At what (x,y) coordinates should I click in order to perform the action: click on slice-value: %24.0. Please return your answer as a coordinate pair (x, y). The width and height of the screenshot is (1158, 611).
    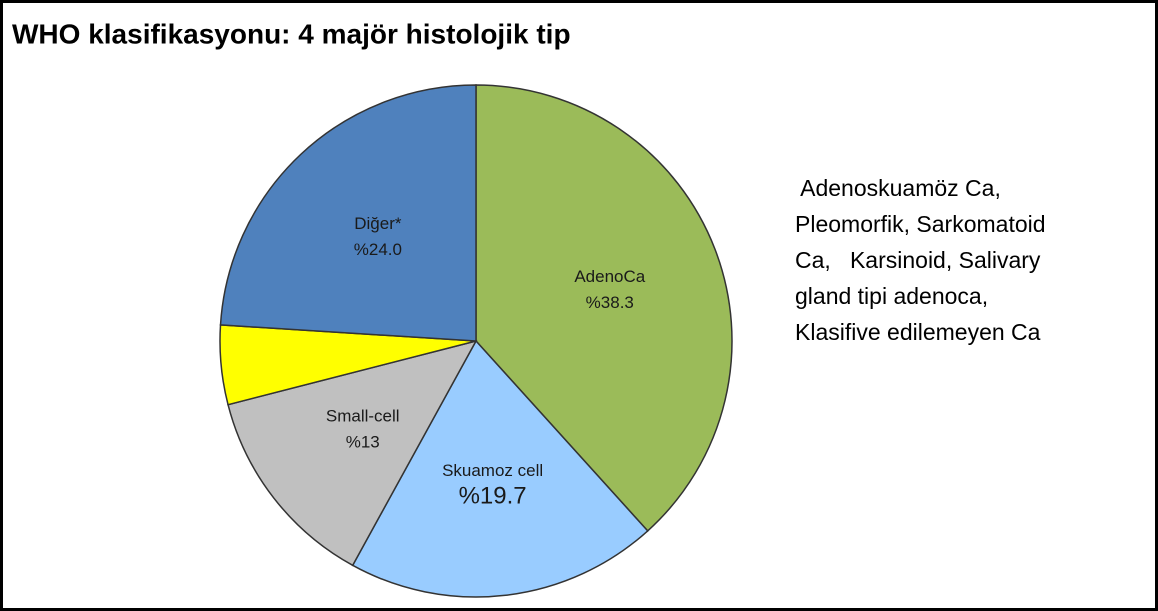
    Looking at the image, I should click on (378, 249).